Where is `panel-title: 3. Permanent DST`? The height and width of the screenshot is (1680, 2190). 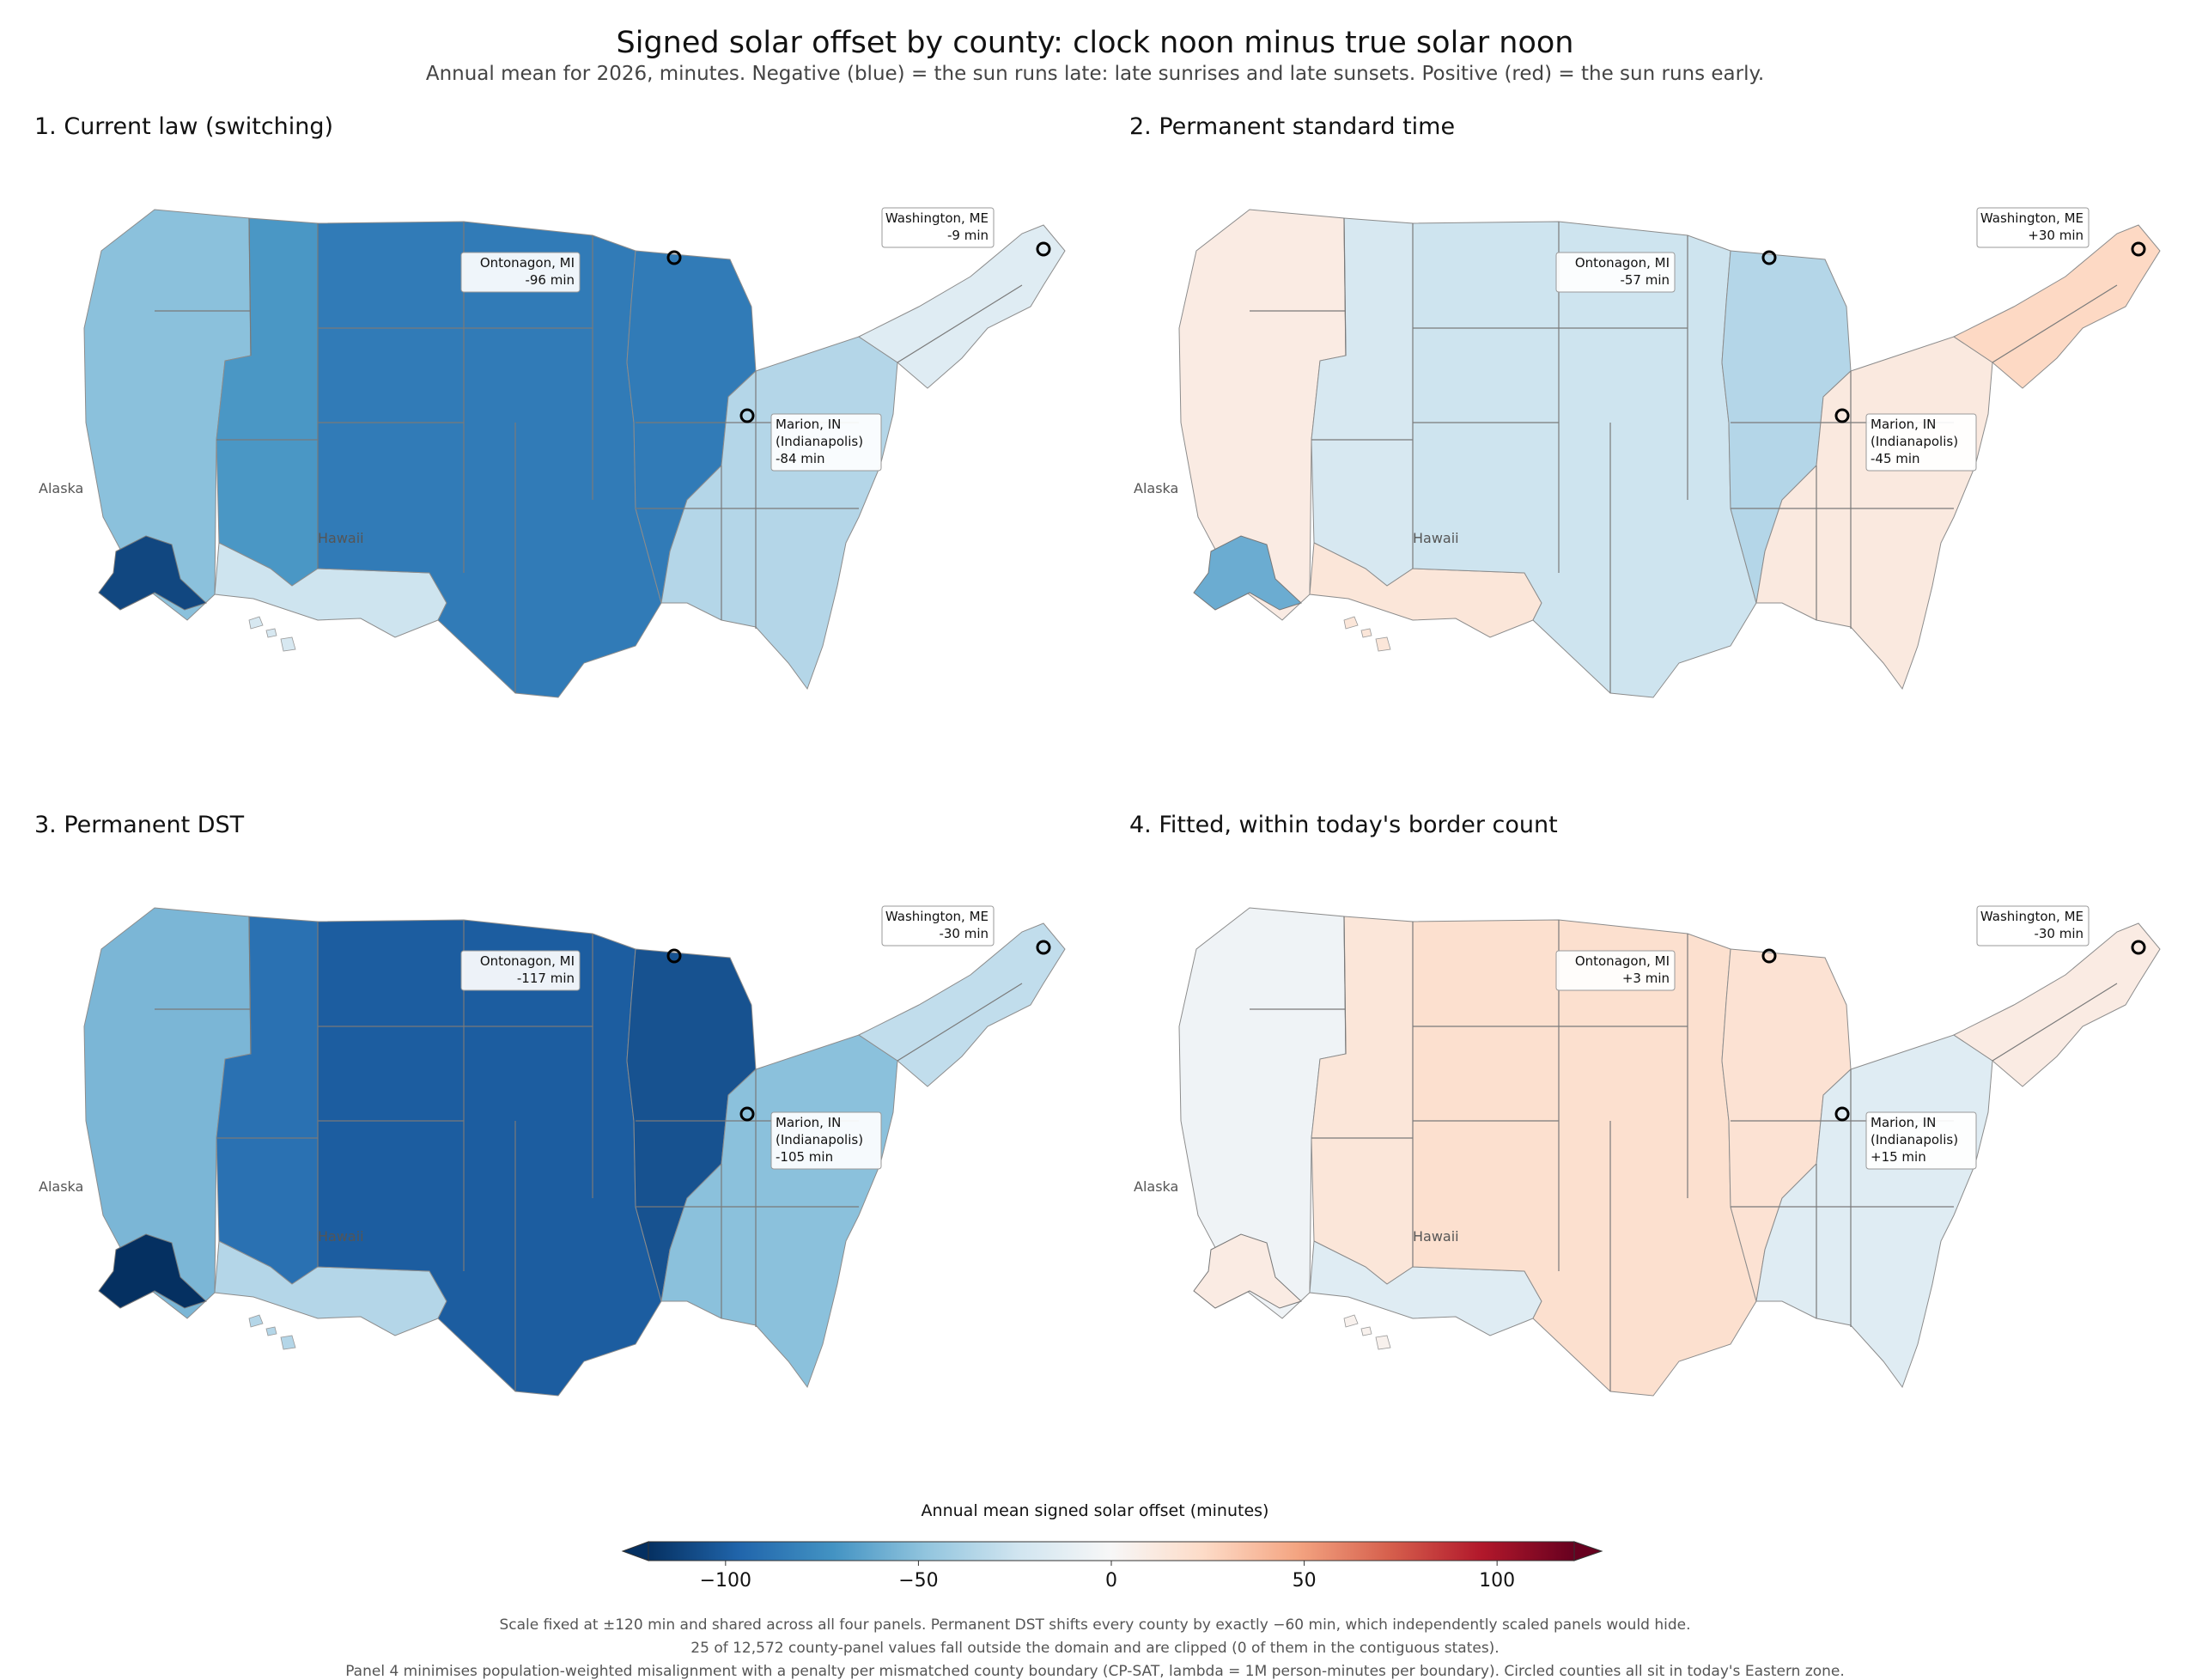
panel-title: 3. Permanent DST is located at coordinates (139, 825).